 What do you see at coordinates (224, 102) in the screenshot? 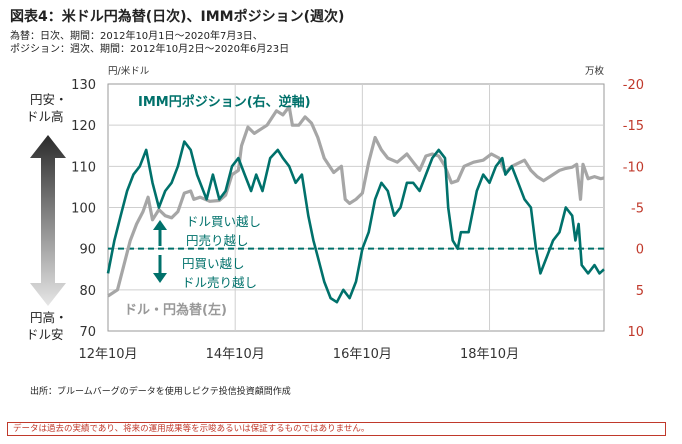
I see `series-label-imm: IMM円ポジション(右、逆軸)` at bounding box center [224, 102].